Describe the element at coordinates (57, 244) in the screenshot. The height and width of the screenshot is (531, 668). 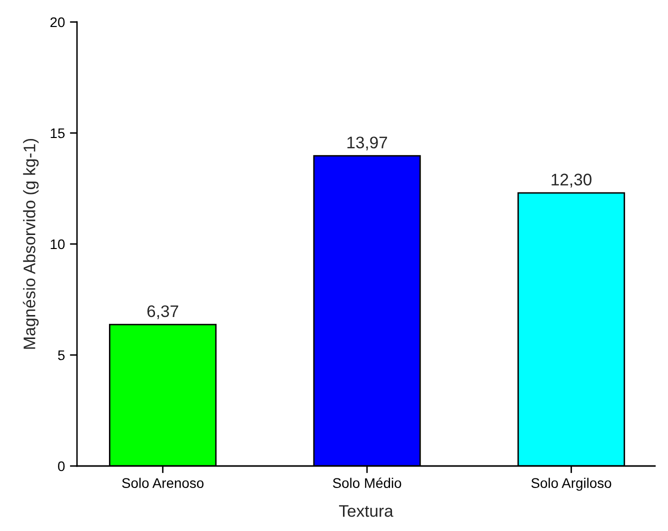
I see `y-tick-label: 10` at that location.